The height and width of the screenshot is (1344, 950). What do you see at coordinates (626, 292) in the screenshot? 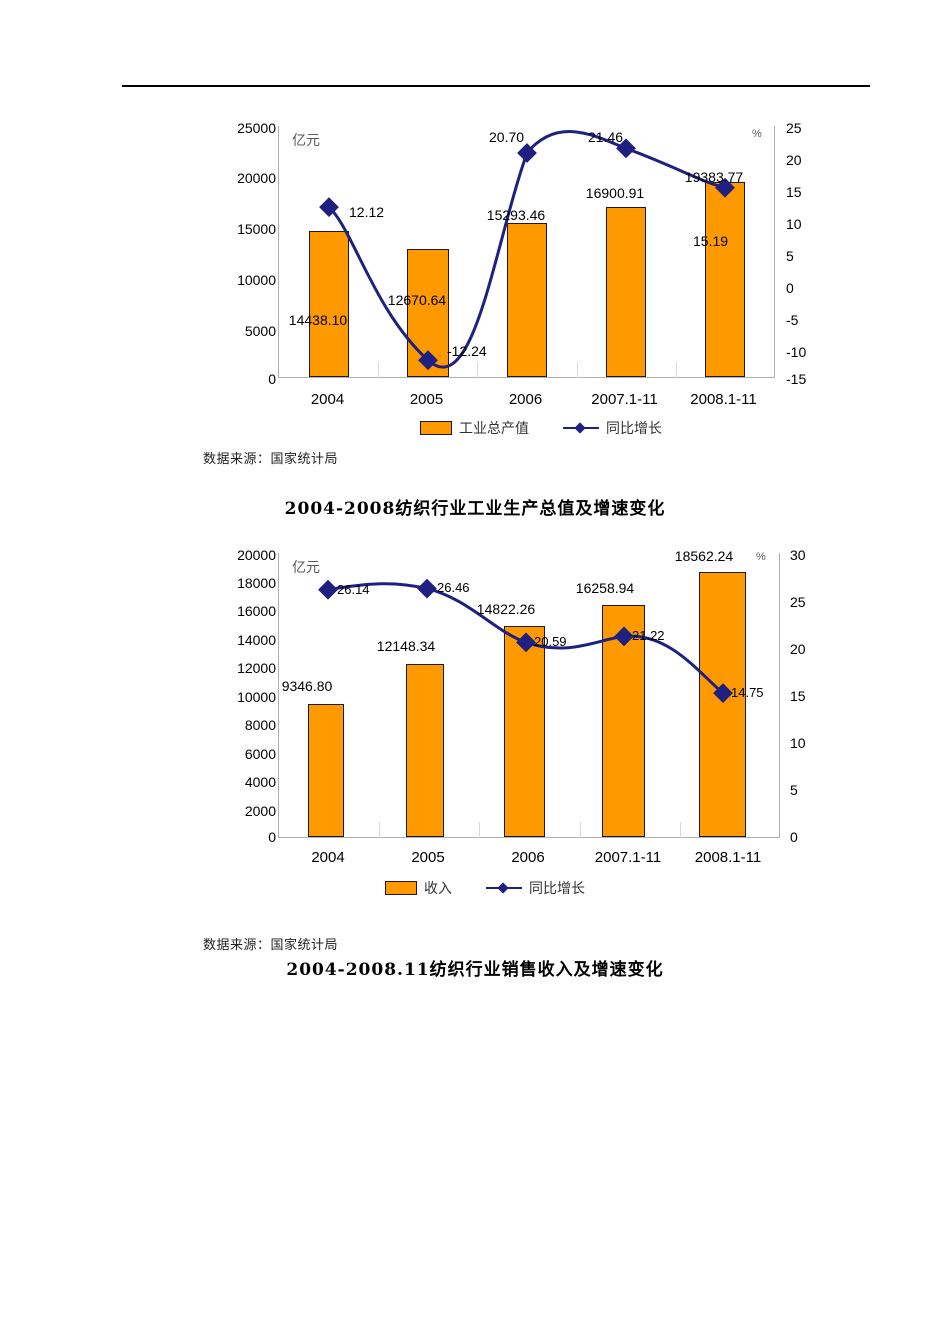
I see `bar-2007` at bounding box center [626, 292].